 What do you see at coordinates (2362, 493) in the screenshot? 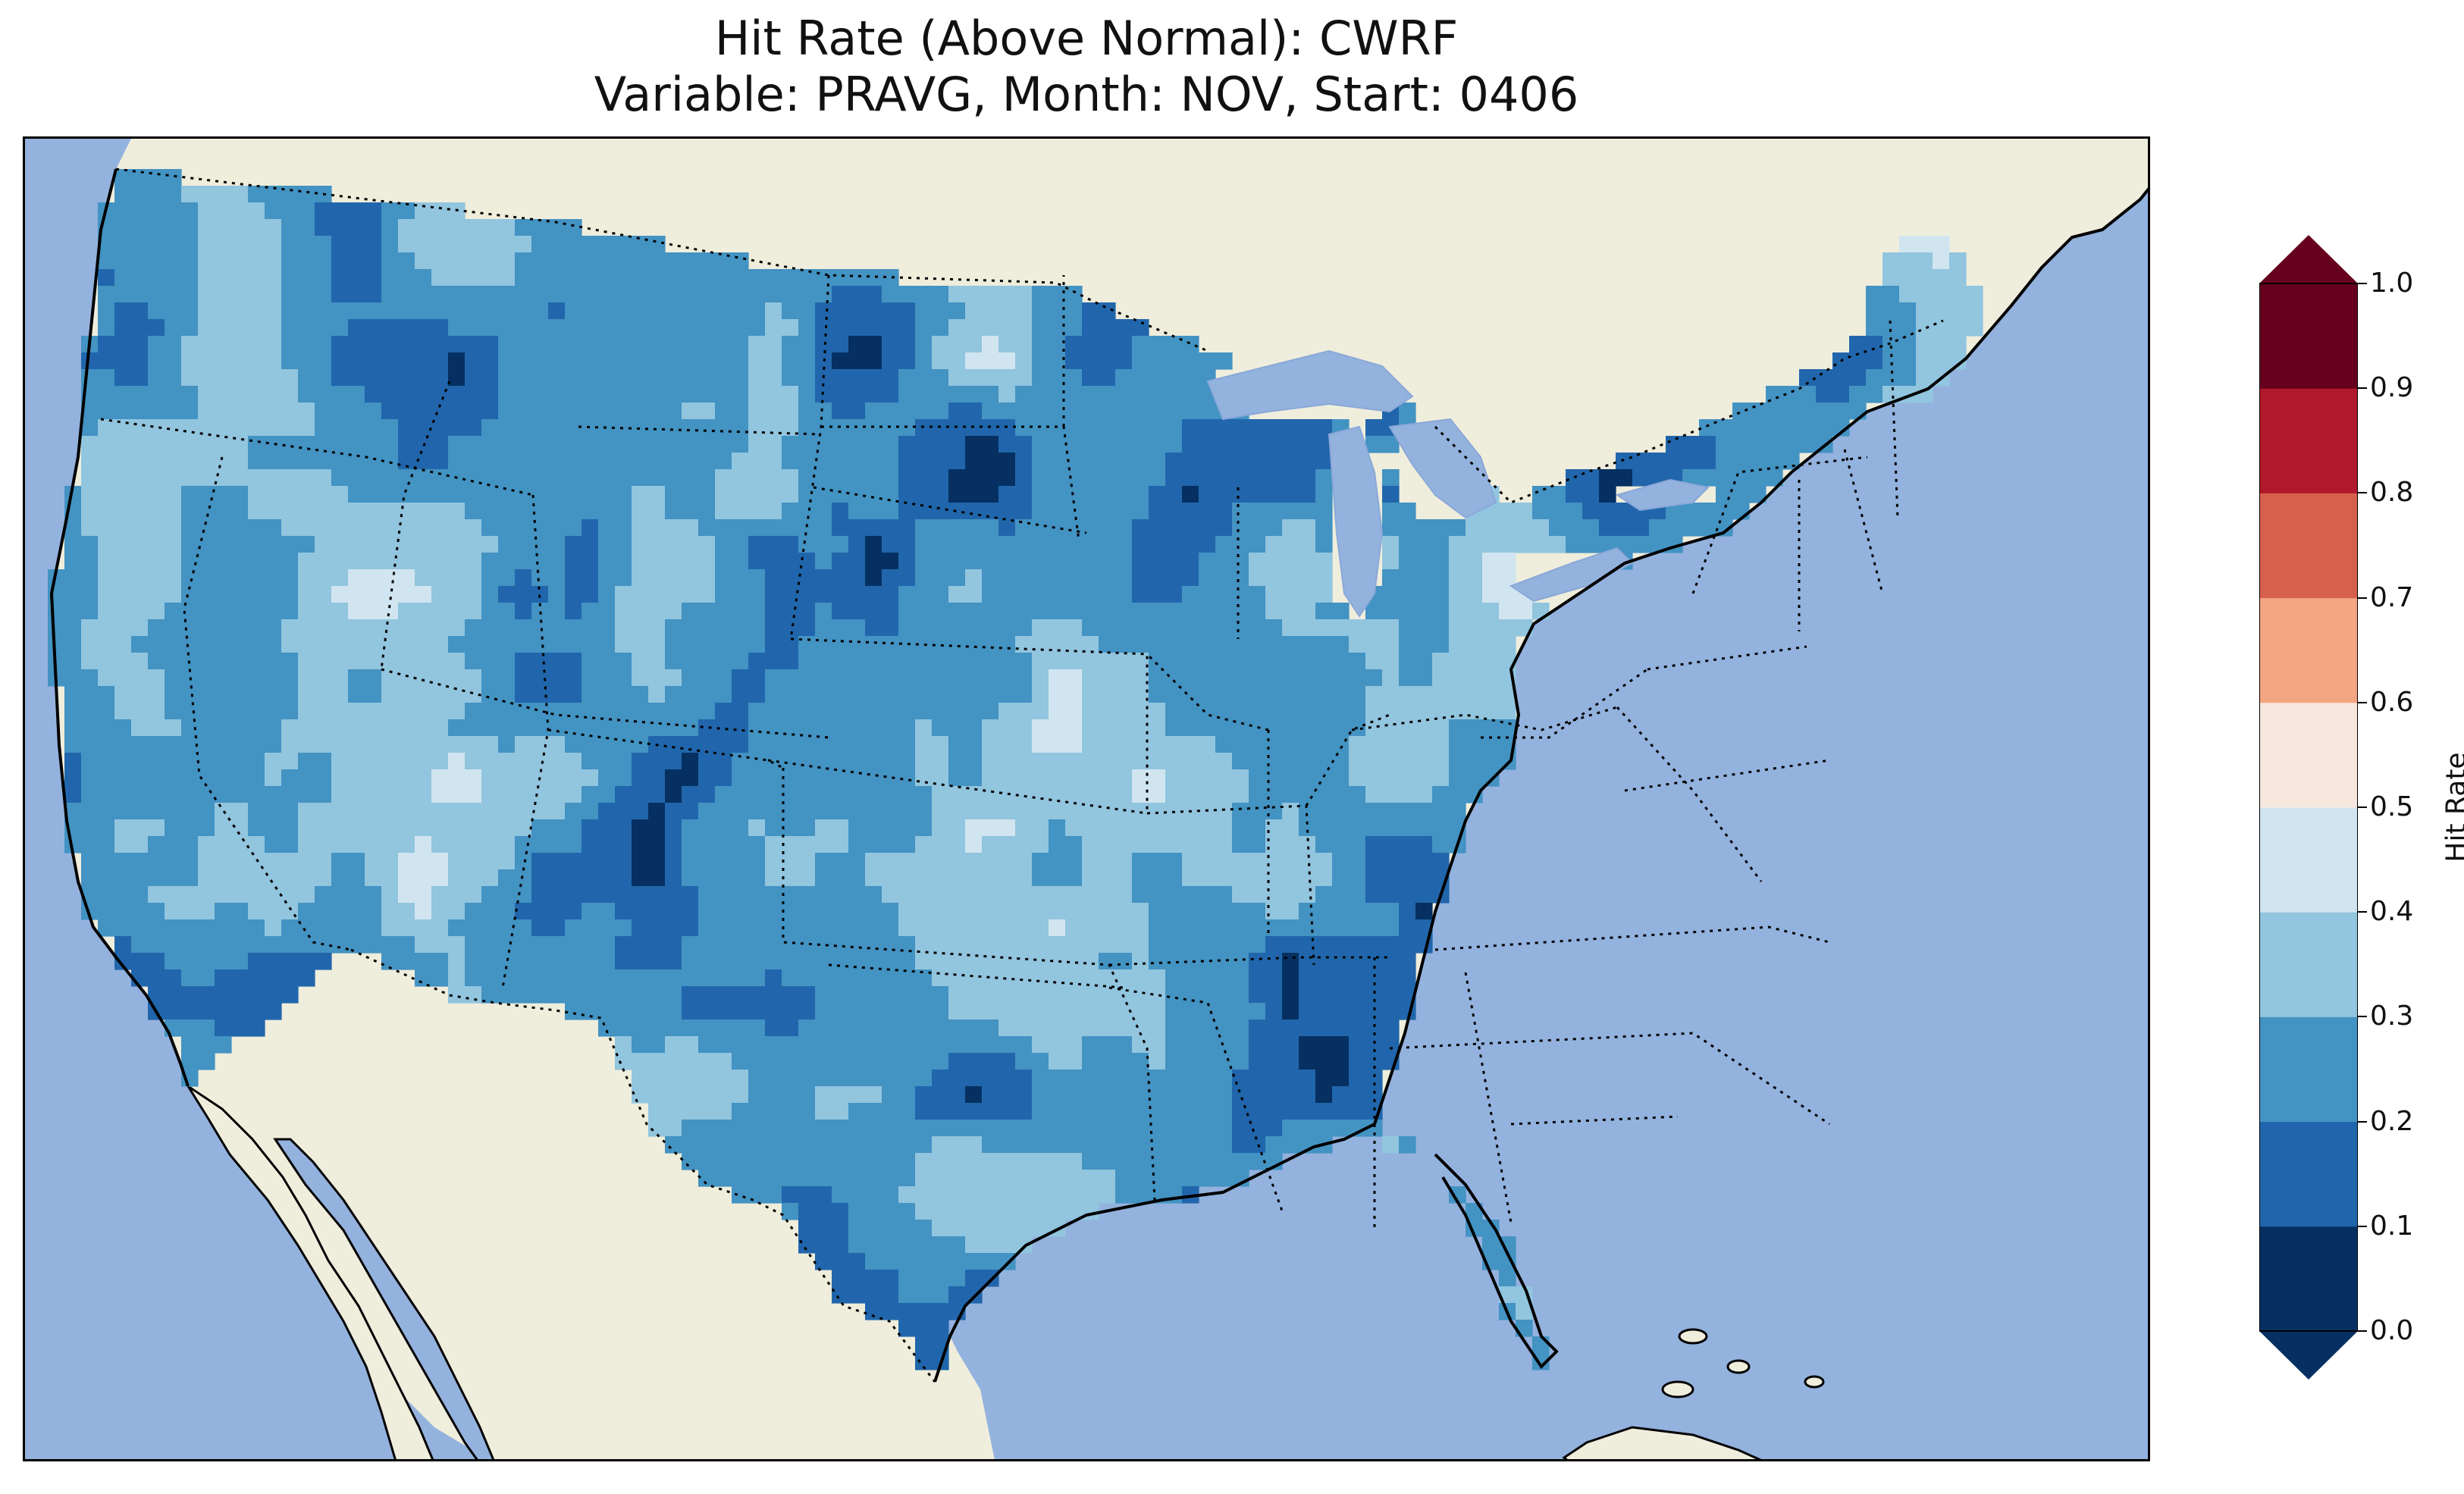
I see `colorbar-tick-mark` at bounding box center [2362, 493].